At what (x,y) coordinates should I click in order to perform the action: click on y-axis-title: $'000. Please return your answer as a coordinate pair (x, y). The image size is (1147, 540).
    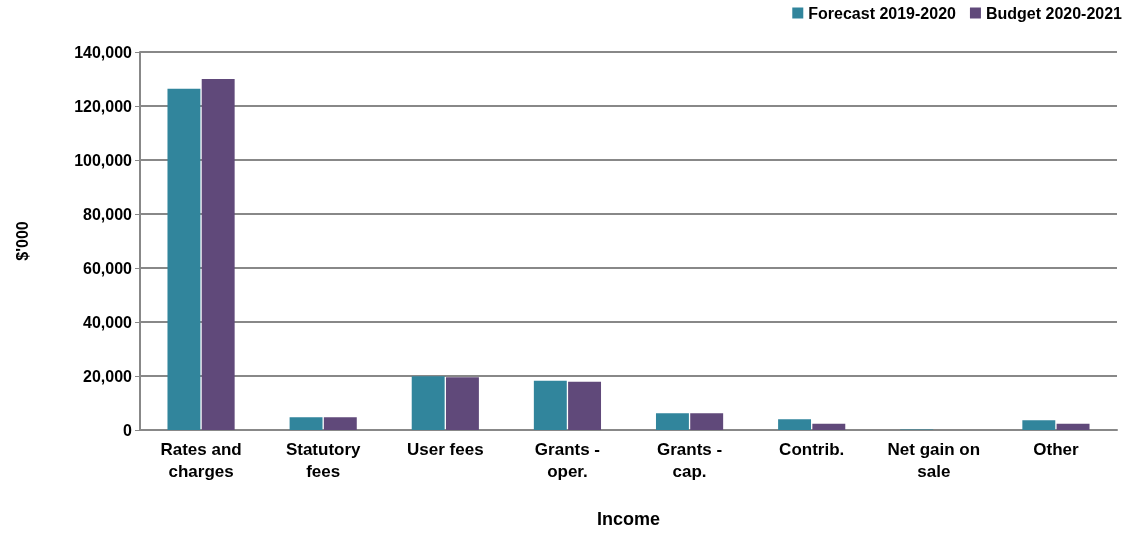
    Looking at the image, I should click on (22, 241).